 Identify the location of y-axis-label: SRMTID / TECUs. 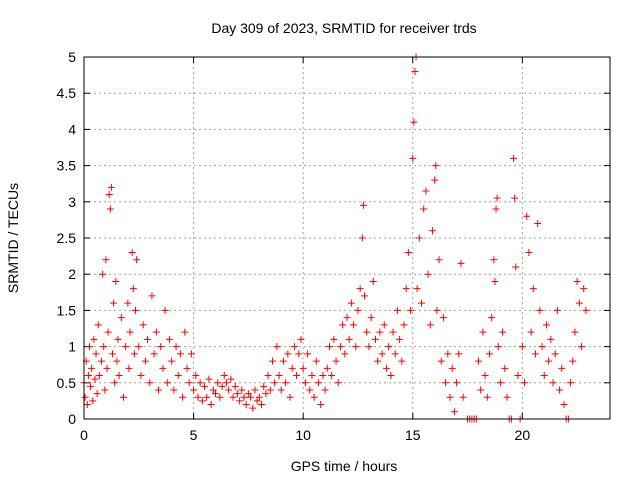
(13, 238).